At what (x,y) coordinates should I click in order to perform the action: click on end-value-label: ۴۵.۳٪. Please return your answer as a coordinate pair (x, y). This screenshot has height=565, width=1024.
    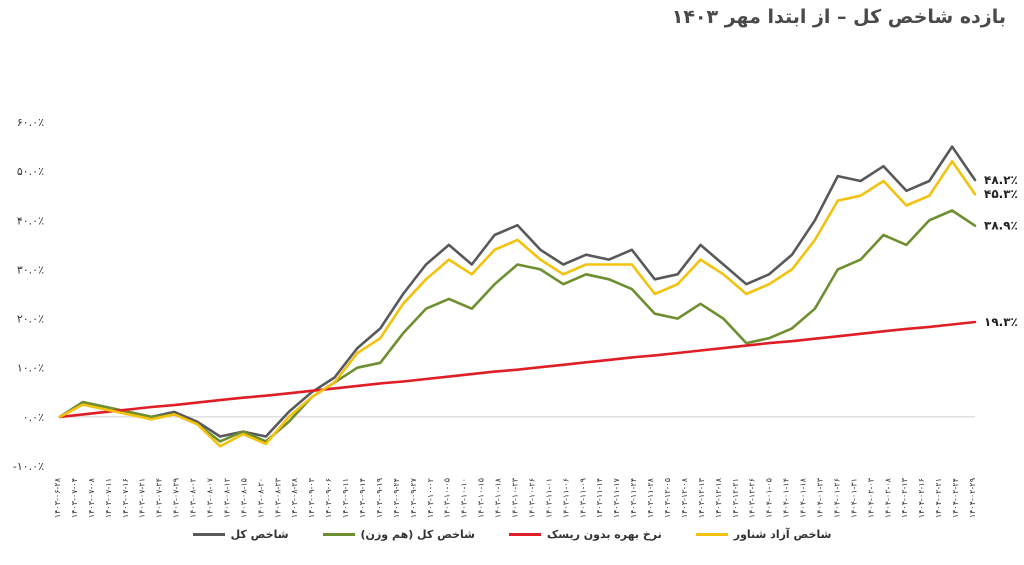
    Looking at the image, I should click on (1001, 194).